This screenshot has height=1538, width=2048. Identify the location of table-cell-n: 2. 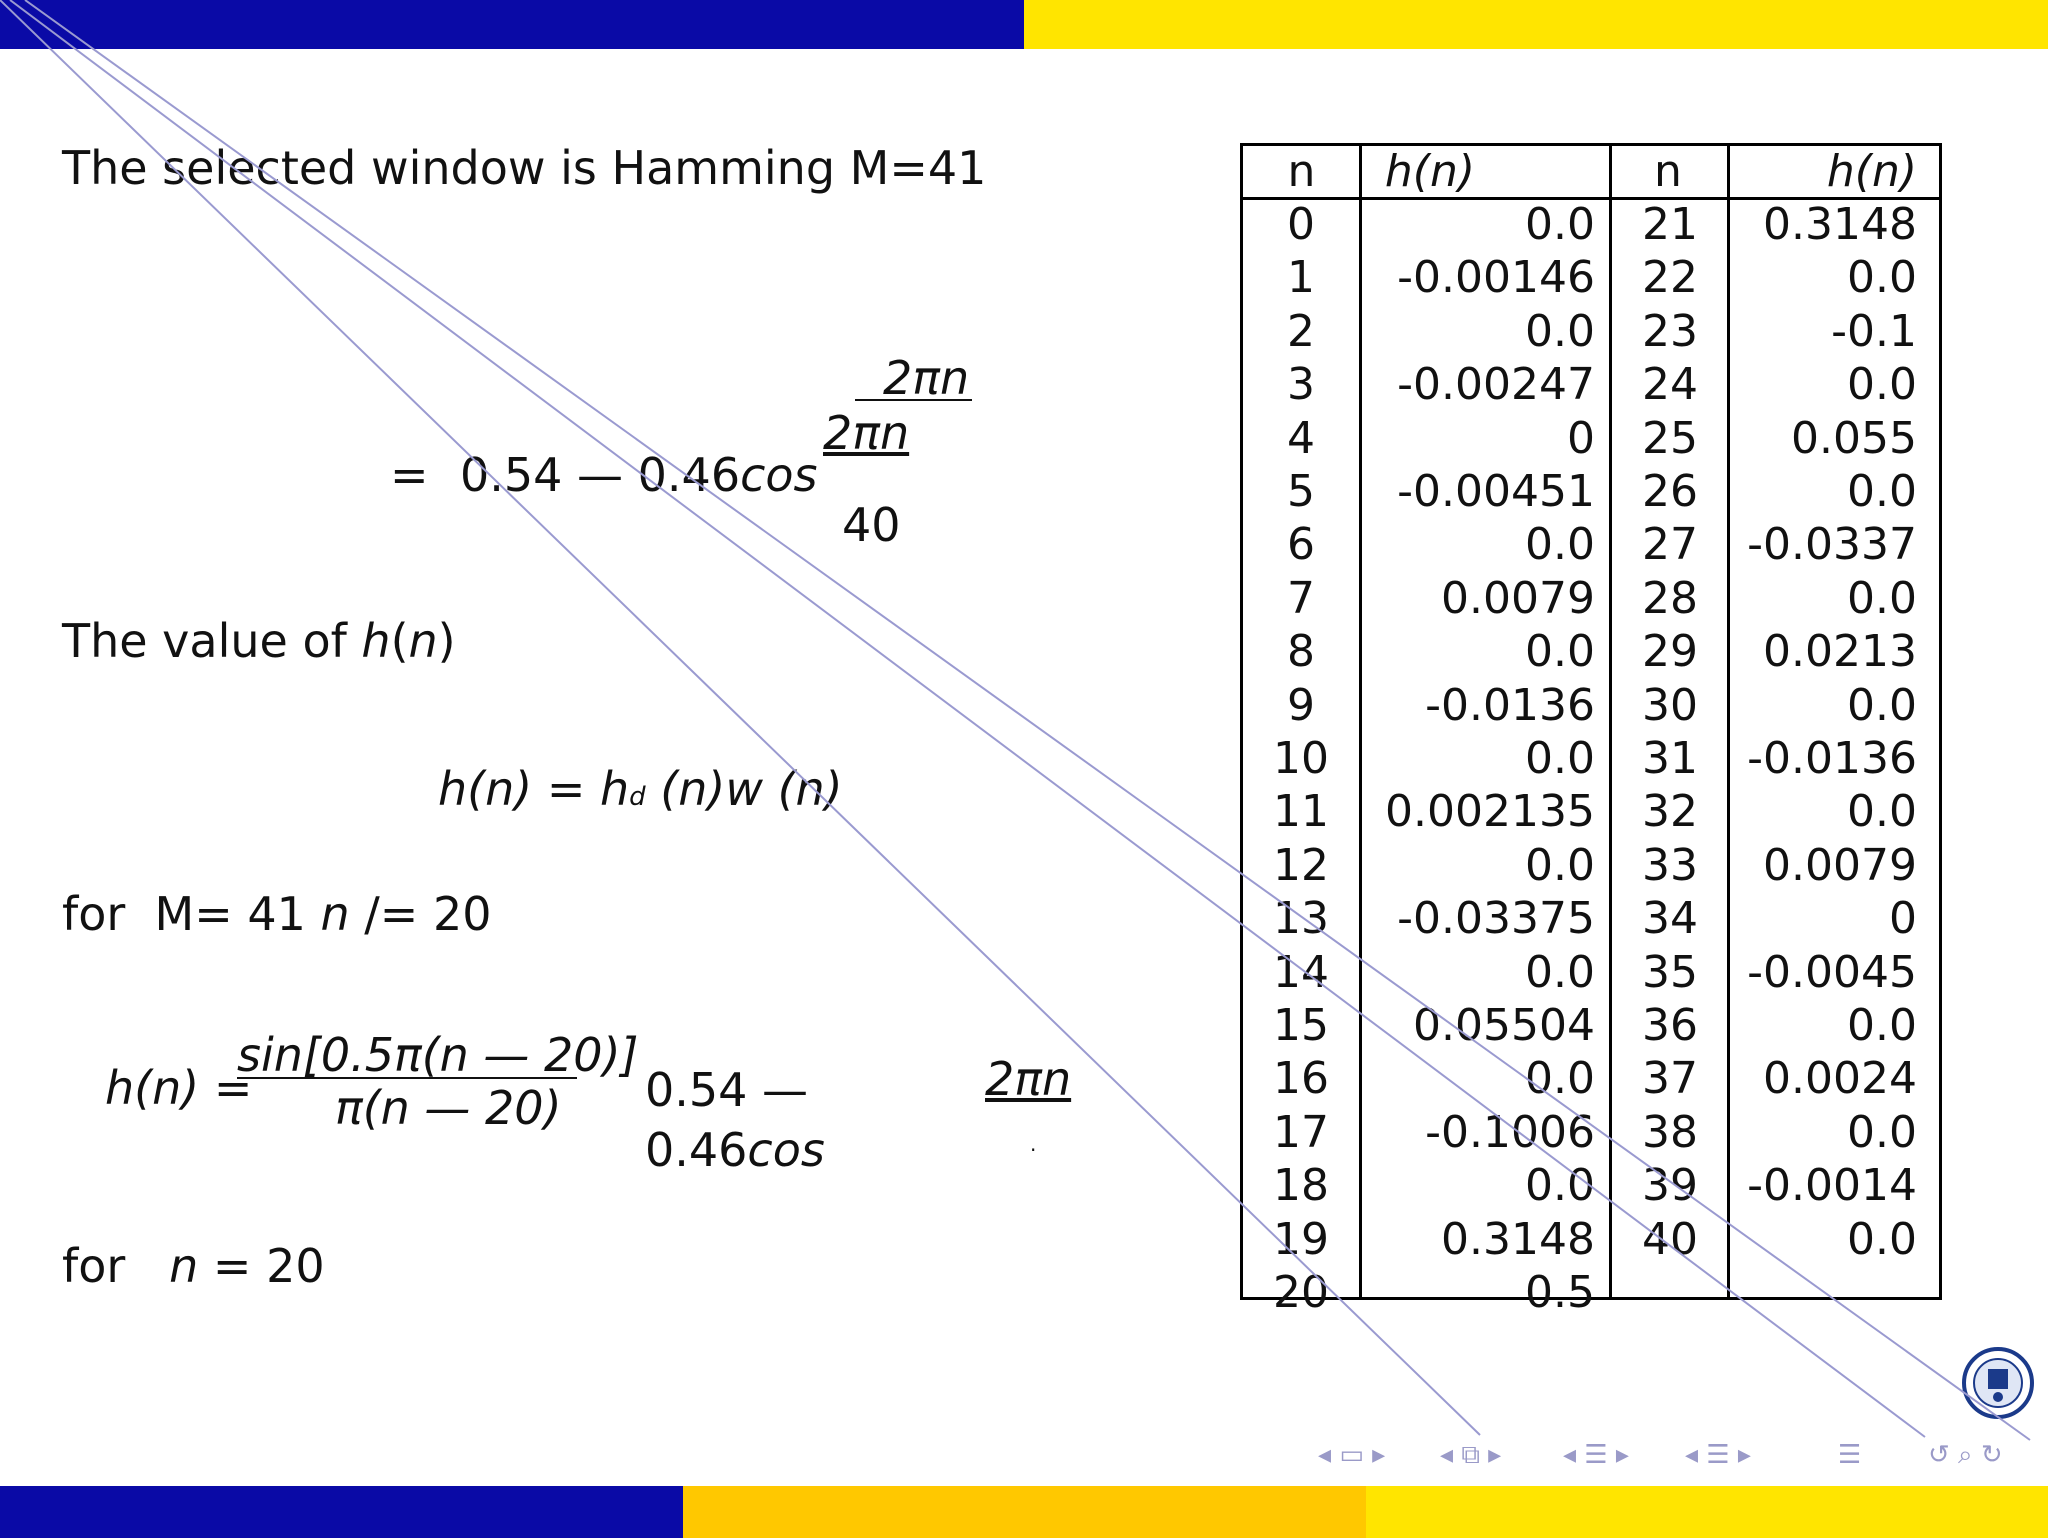
(1301, 331).